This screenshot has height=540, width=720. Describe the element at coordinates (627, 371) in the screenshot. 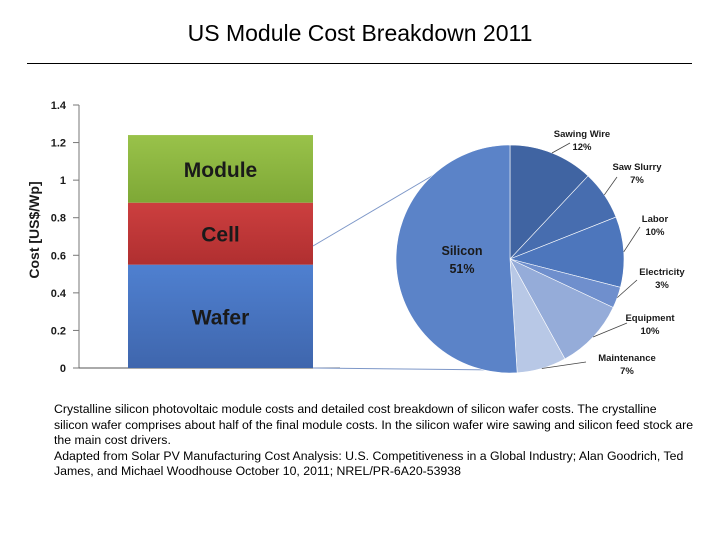

I see `pie-value-maintenance: 7%` at that location.